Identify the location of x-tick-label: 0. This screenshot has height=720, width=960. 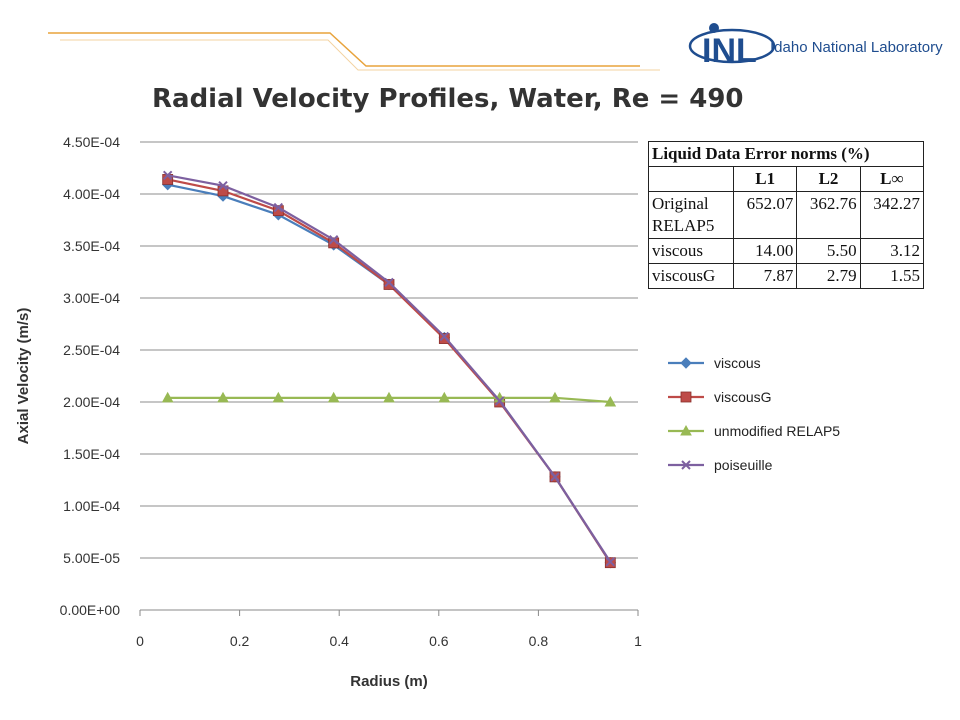
(140, 641).